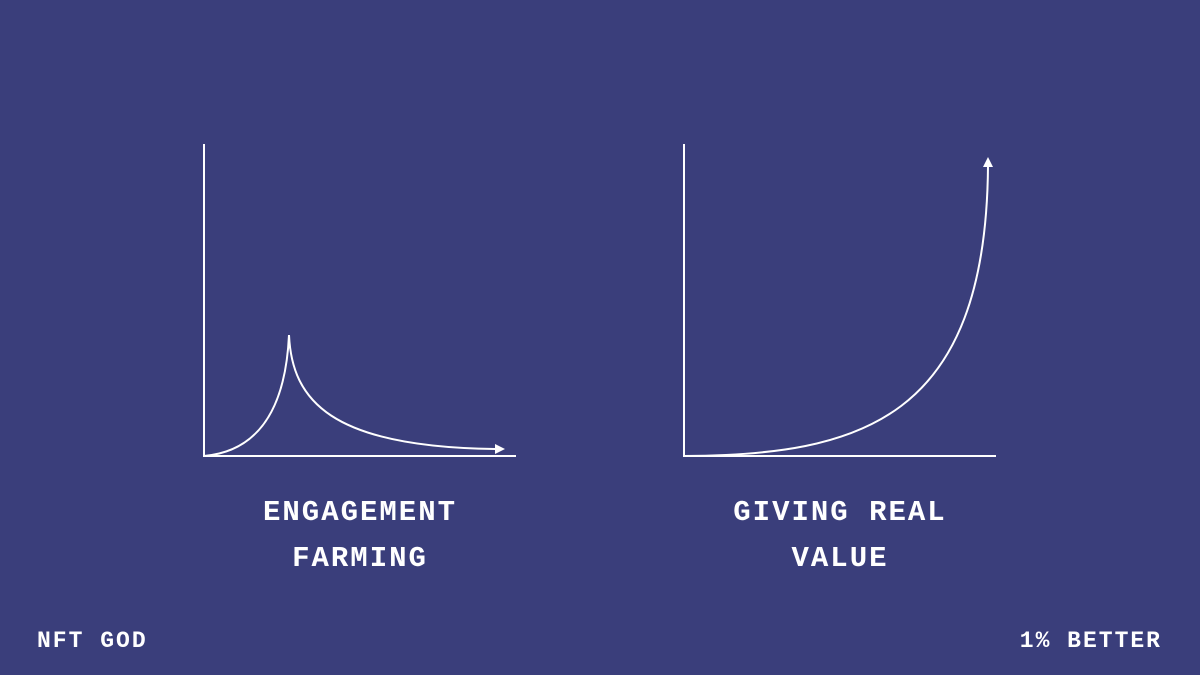 The image size is (1200, 675). What do you see at coordinates (359, 300) in the screenshot?
I see `engagement-graph` at bounding box center [359, 300].